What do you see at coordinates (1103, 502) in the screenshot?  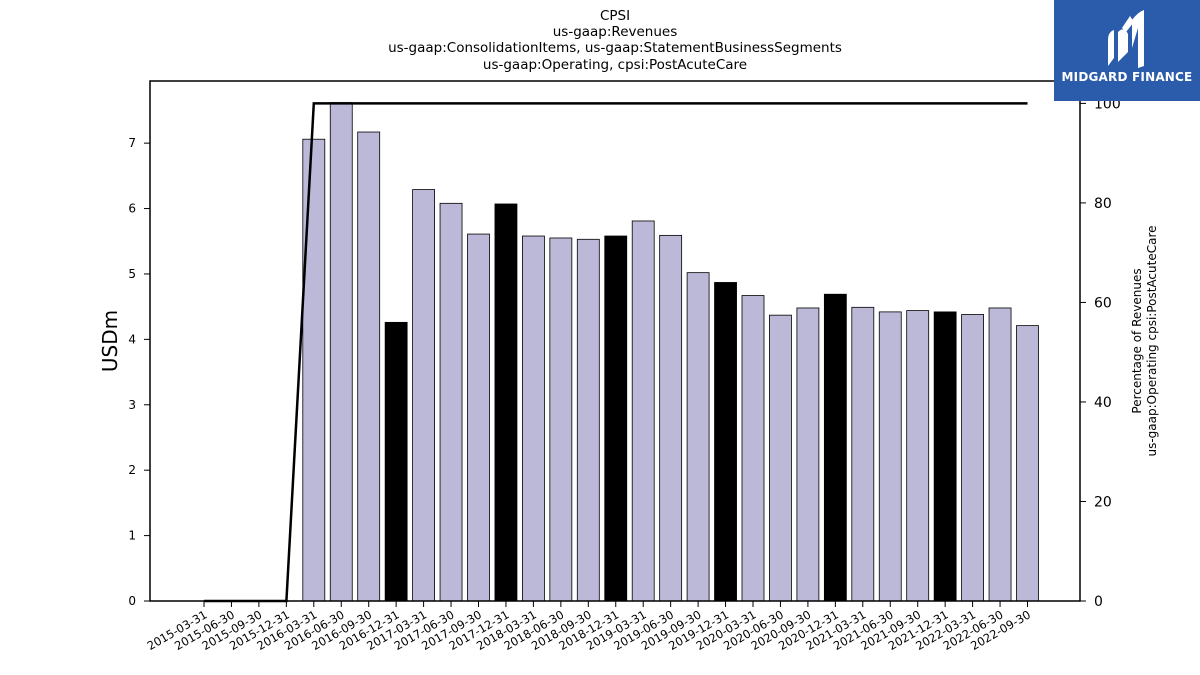 I see `y2-tick-label: 20` at bounding box center [1103, 502].